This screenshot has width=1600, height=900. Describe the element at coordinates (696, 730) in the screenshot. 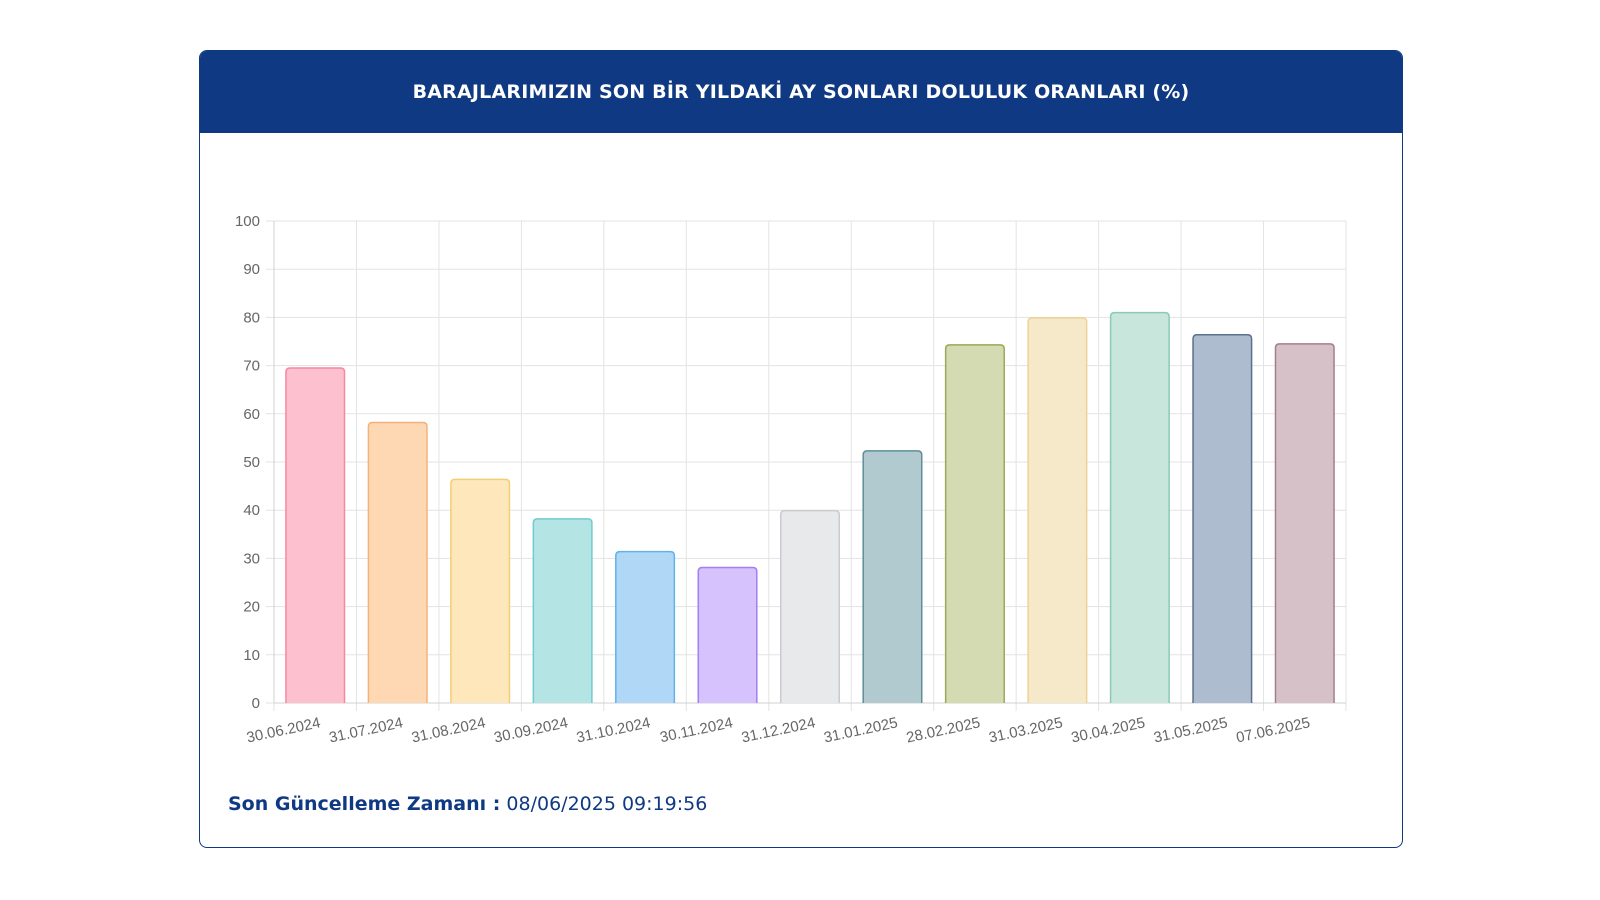

I see `x-tick-label: 30.11.2024` at that location.